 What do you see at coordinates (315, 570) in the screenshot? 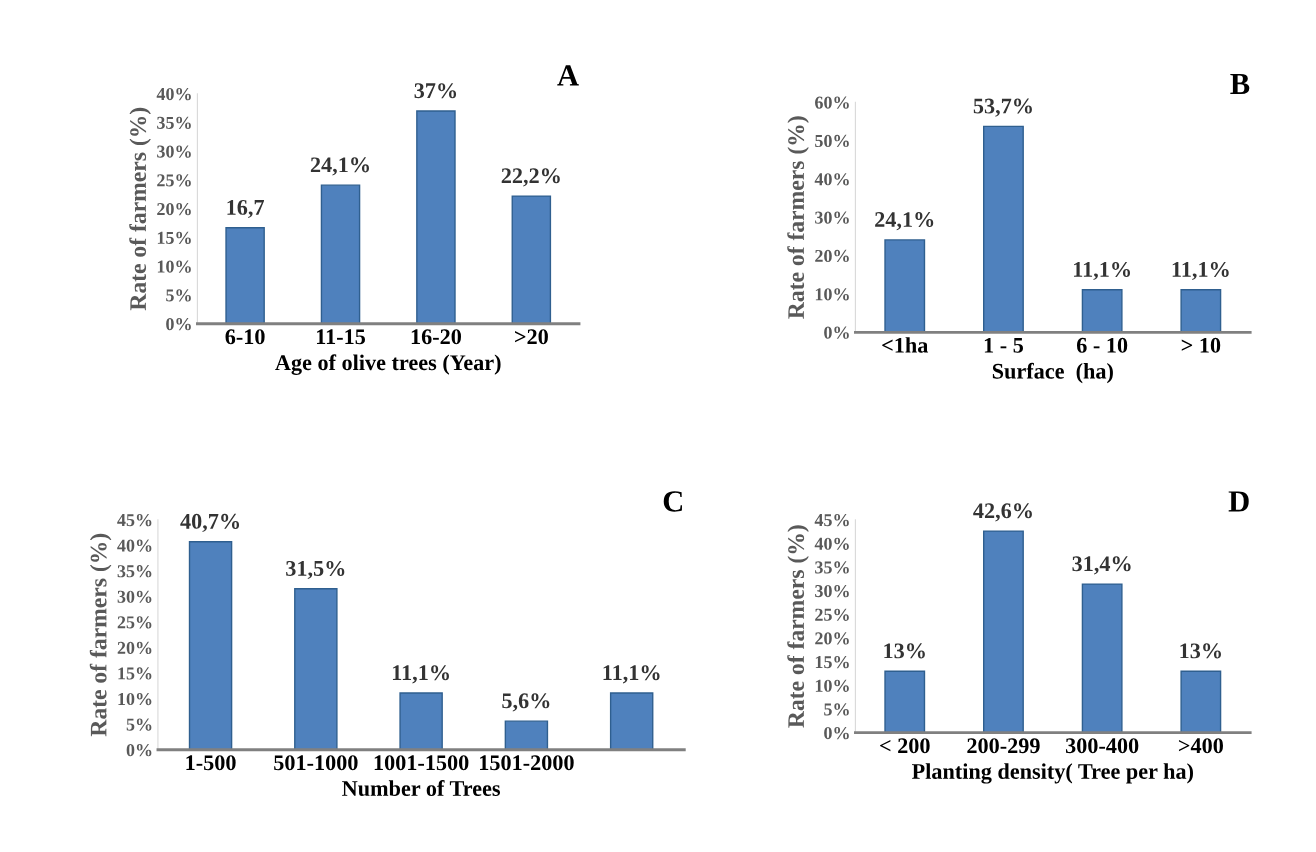
I see `data-label: 31,5%` at bounding box center [315, 570].